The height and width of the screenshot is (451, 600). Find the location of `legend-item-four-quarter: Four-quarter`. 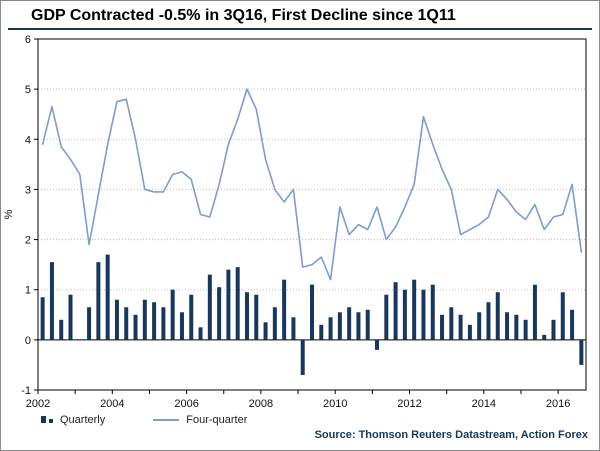

legend-item-four-quarter: Four-quarter is located at coordinates (200, 420).